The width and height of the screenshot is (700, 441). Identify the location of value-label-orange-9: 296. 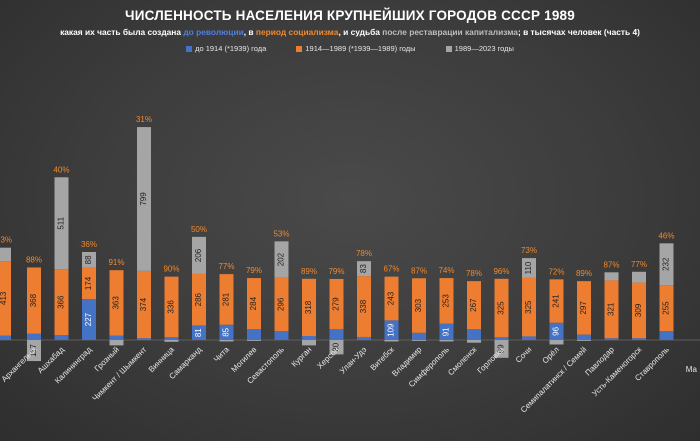
(281, 304).